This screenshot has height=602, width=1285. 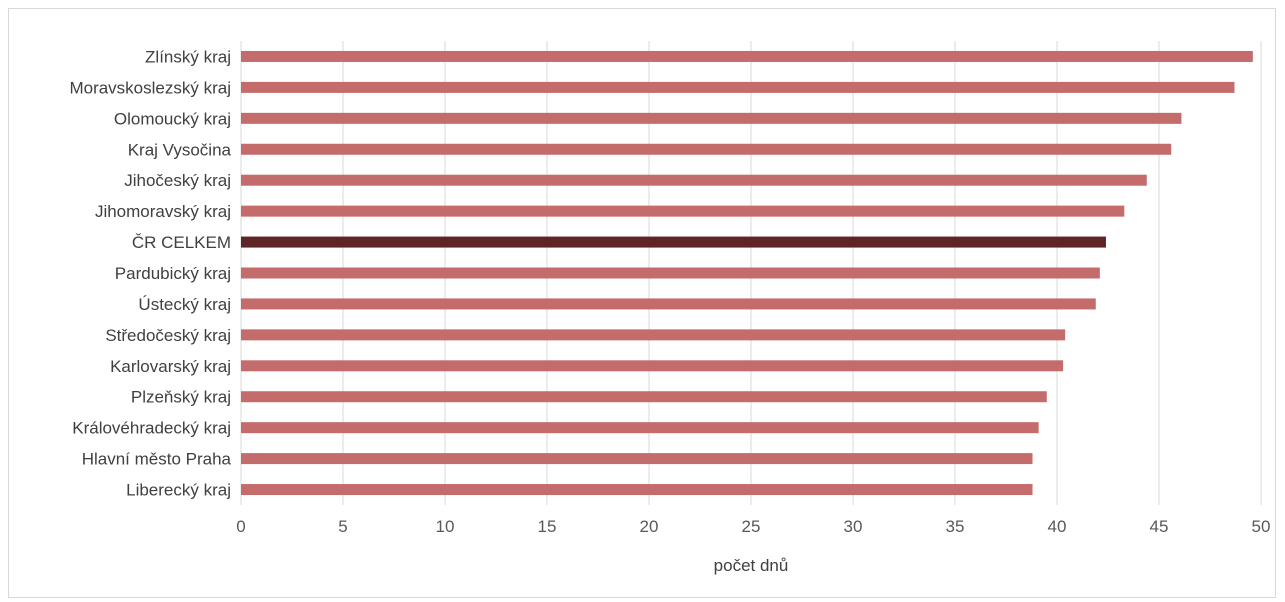 What do you see at coordinates (157, 459) in the screenshot?
I see `category-label: Hlavní město Praha` at bounding box center [157, 459].